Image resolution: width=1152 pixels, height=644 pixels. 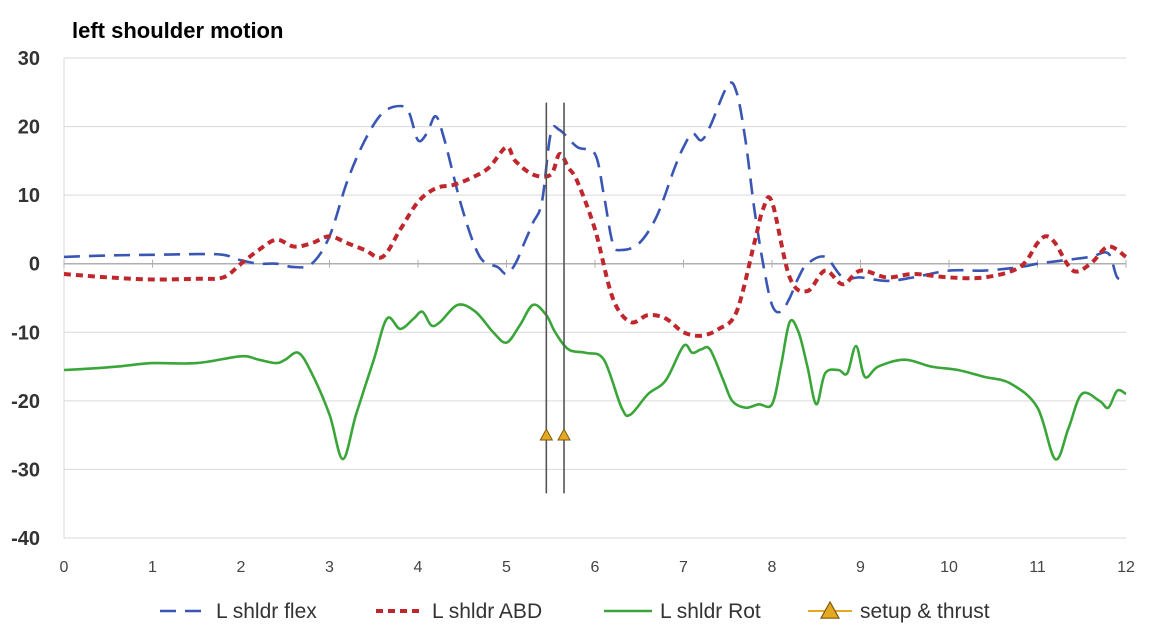 I want to click on x-tick-label: 5, so click(x=506, y=567).